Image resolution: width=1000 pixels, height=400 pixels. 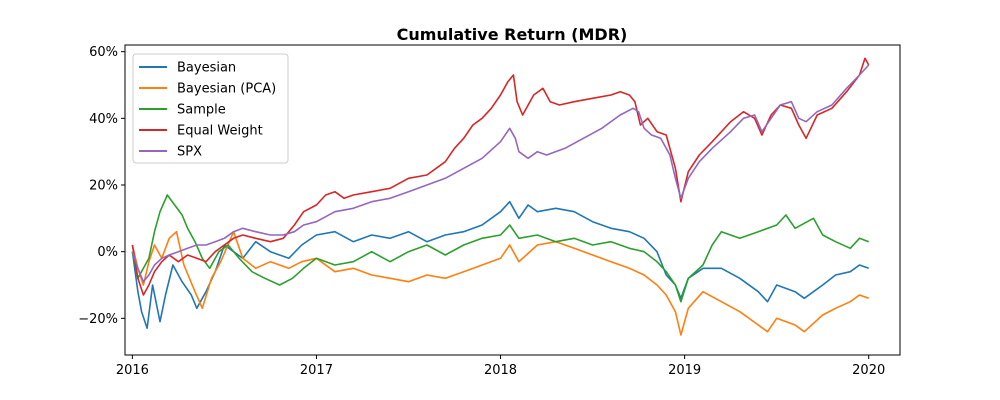 I want to click on legend-label-4: SPX, so click(x=189, y=152).